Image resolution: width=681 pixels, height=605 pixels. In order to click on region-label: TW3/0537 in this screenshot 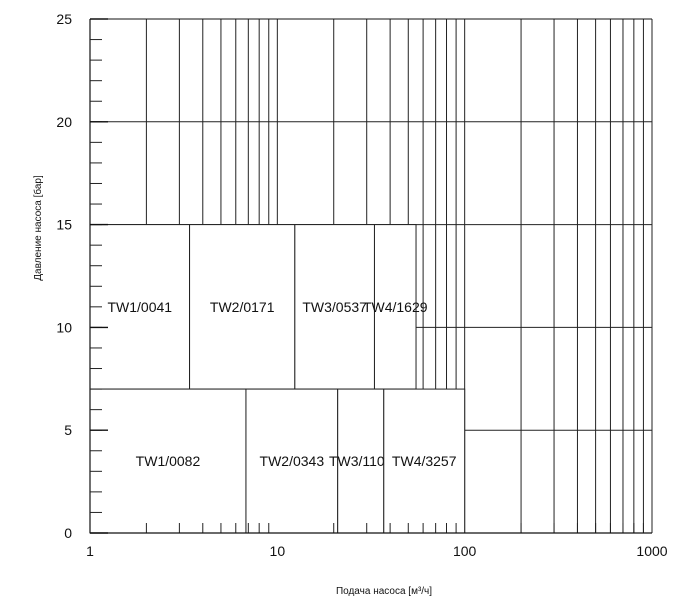, I will do `click(334, 307)`.